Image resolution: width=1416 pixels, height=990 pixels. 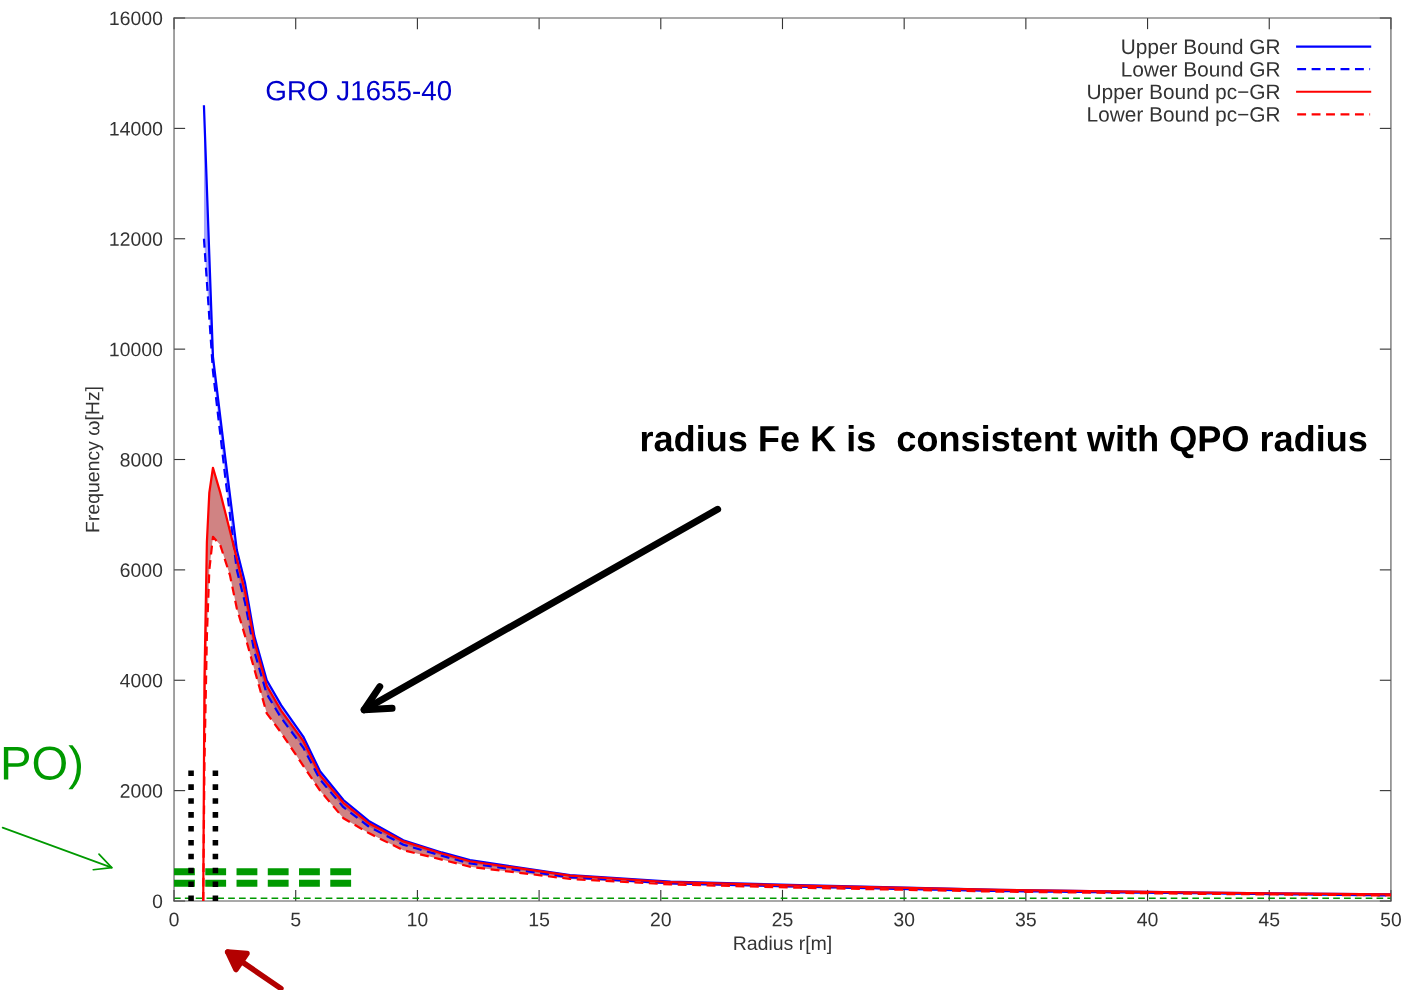 I want to click on x-tick-label: 20, so click(x=660, y=919).